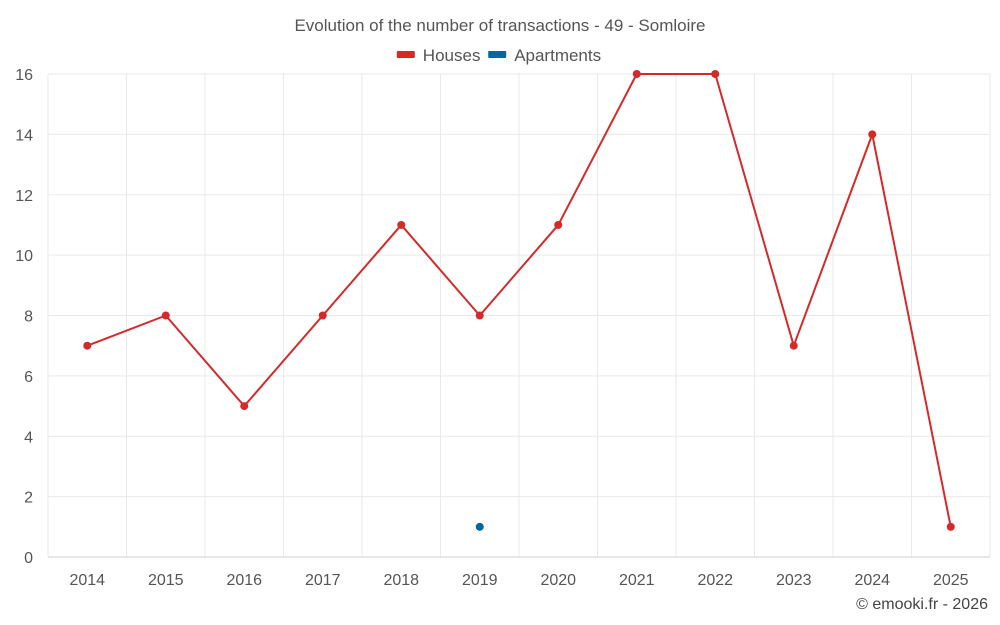 This screenshot has height=625, width=1000. Describe the element at coordinates (28, 437) in the screenshot. I see `y-tick-label: 4` at that location.